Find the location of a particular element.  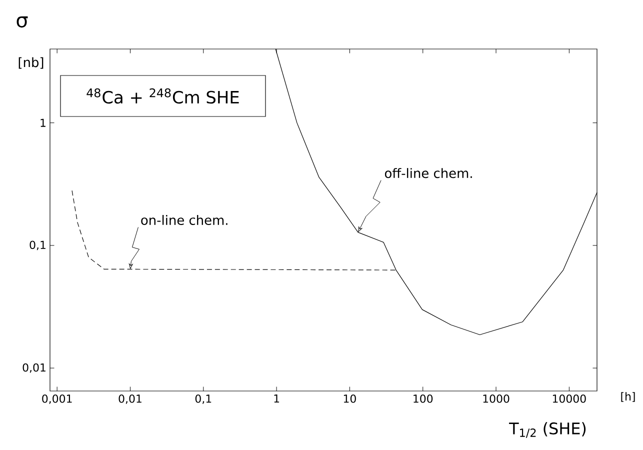

x-tick-label: 0,1 is located at coordinates (203, 399).